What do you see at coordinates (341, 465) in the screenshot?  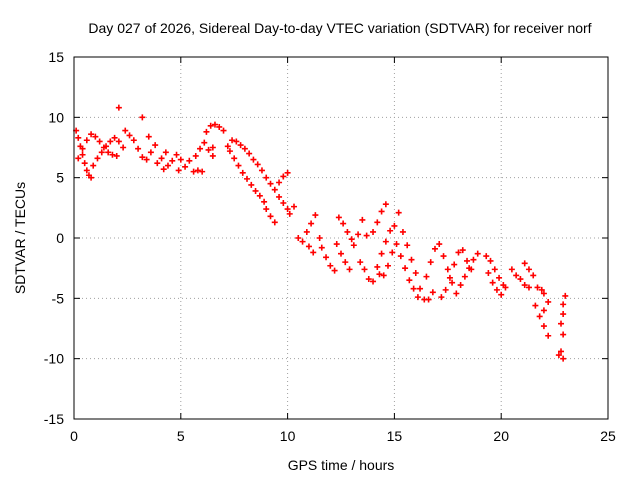 I see `x-axis-title: GPS time / hours` at bounding box center [341, 465].